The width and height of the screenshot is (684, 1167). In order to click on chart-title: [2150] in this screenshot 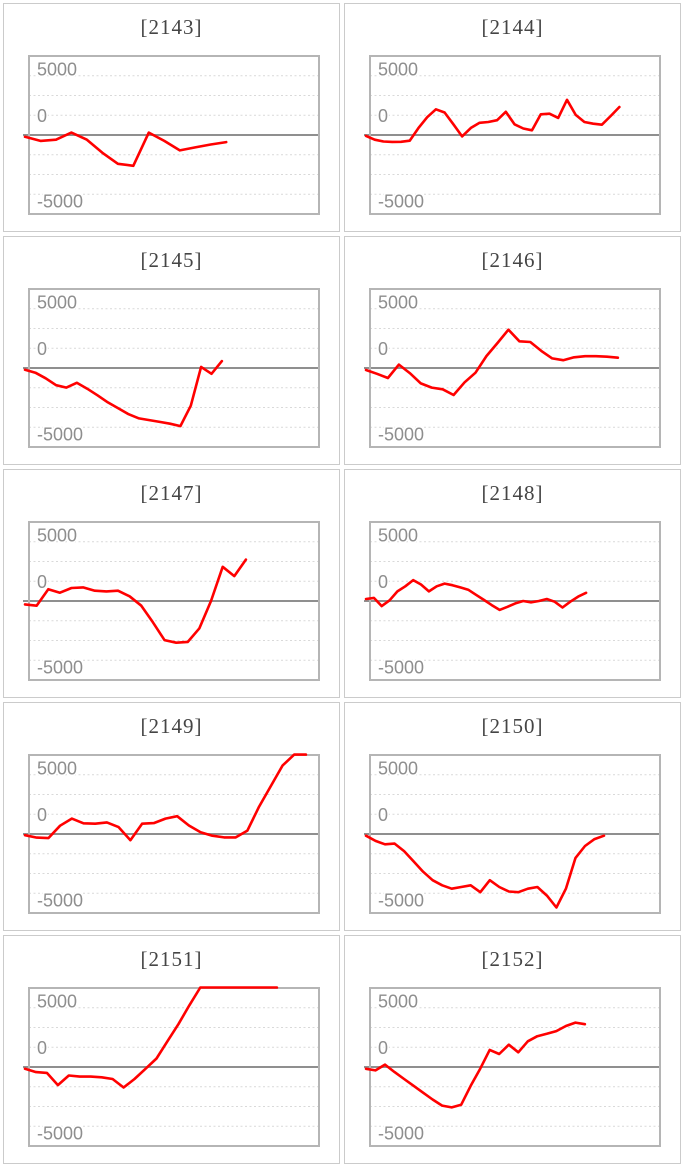, I will do `click(512, 726)`.